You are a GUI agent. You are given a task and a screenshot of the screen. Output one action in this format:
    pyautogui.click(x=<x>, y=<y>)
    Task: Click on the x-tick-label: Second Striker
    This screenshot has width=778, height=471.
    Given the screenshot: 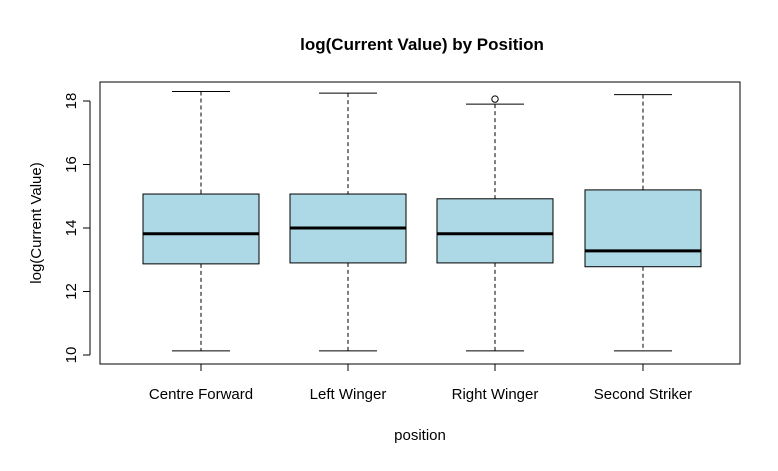 What is the action you would take?
    pyautogui.click(x=643, y=394)
    